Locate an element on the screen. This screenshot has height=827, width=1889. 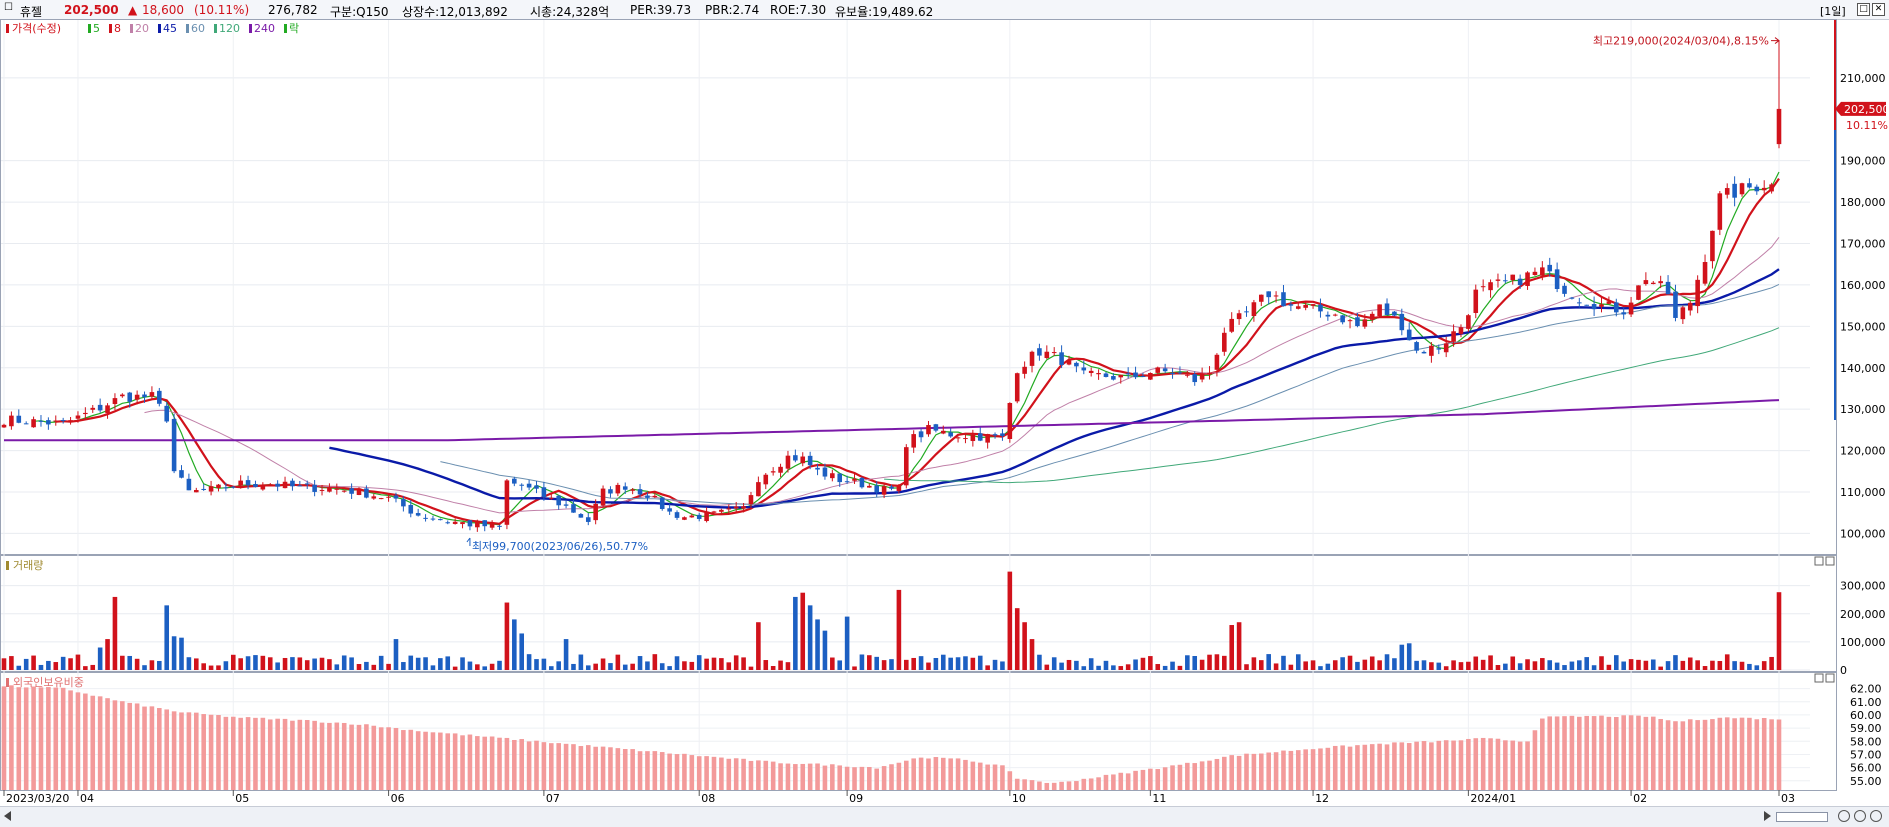
ma-legend-label: 45 is located at coordinates (170, 28).